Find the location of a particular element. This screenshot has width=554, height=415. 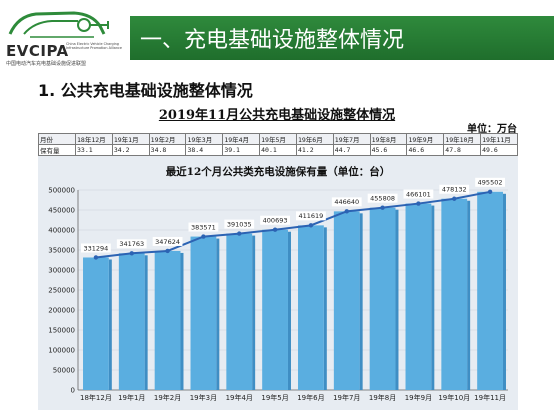

logo-name: EVCIPA is located at coordinates (37, 51).